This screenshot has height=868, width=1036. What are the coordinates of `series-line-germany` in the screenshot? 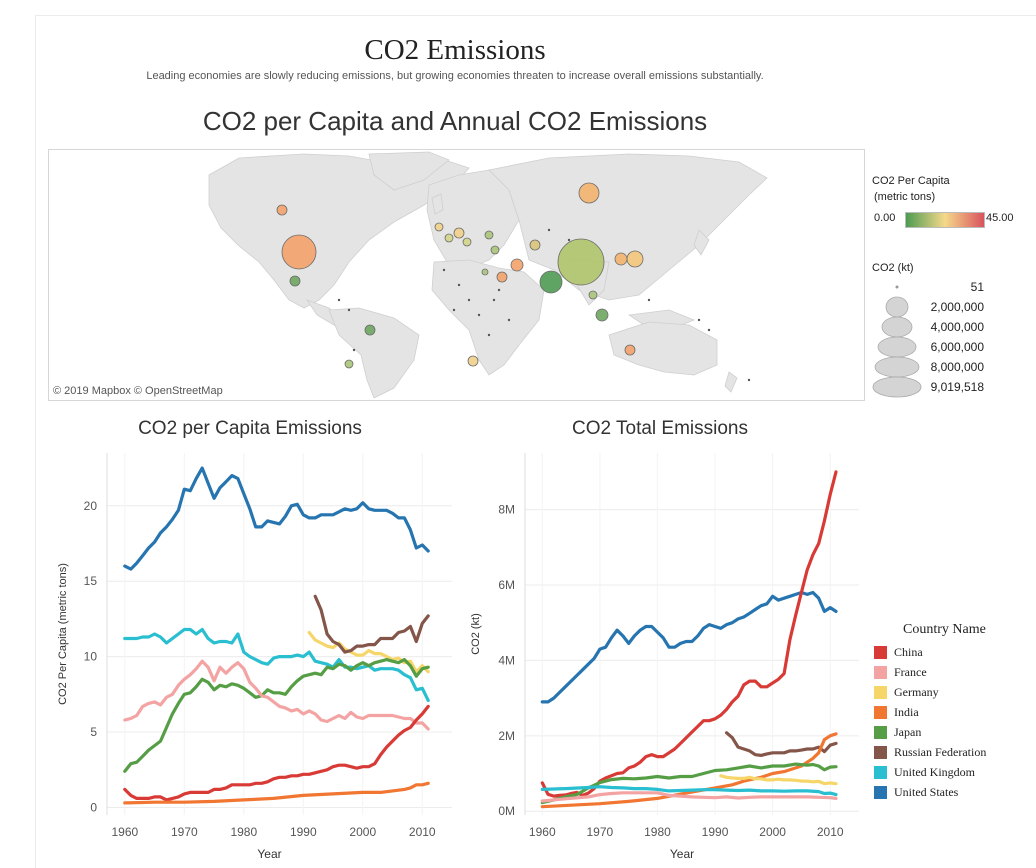 It's located at (778, 780).